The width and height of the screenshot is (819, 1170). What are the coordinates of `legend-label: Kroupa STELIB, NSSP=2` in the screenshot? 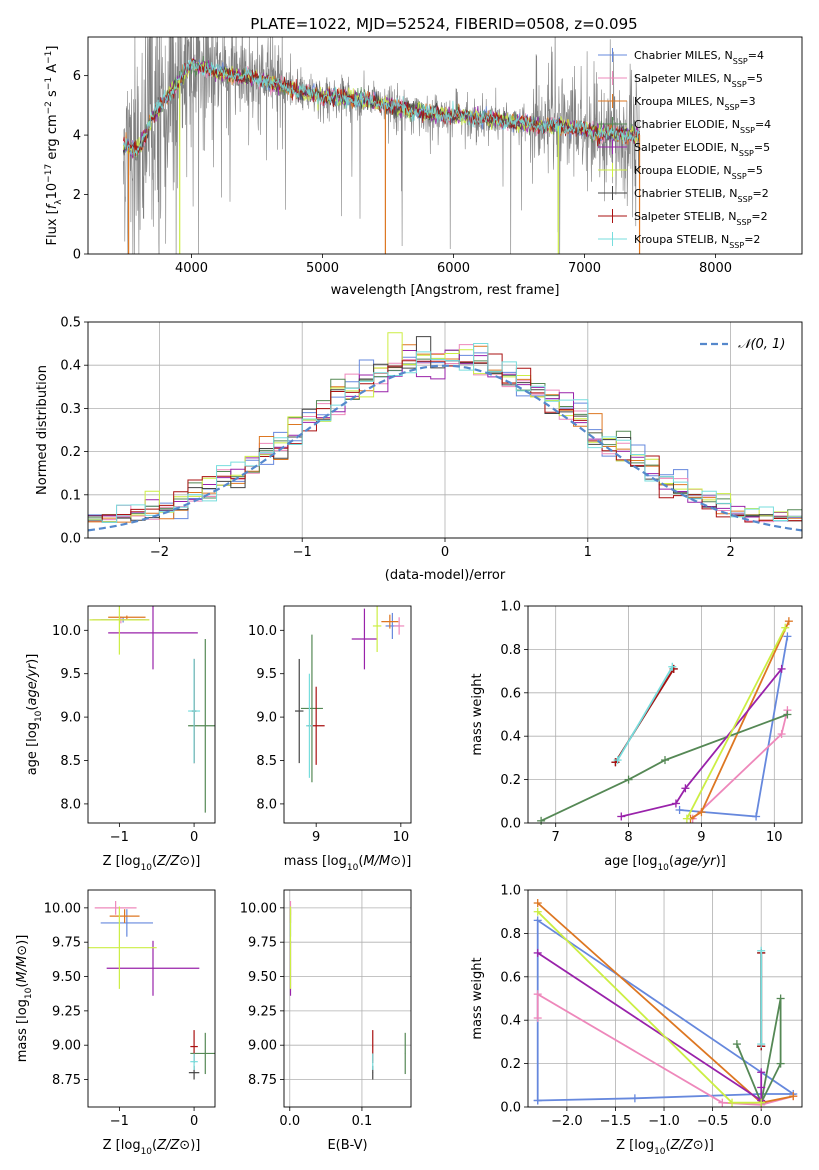 It's located at (697, 241).